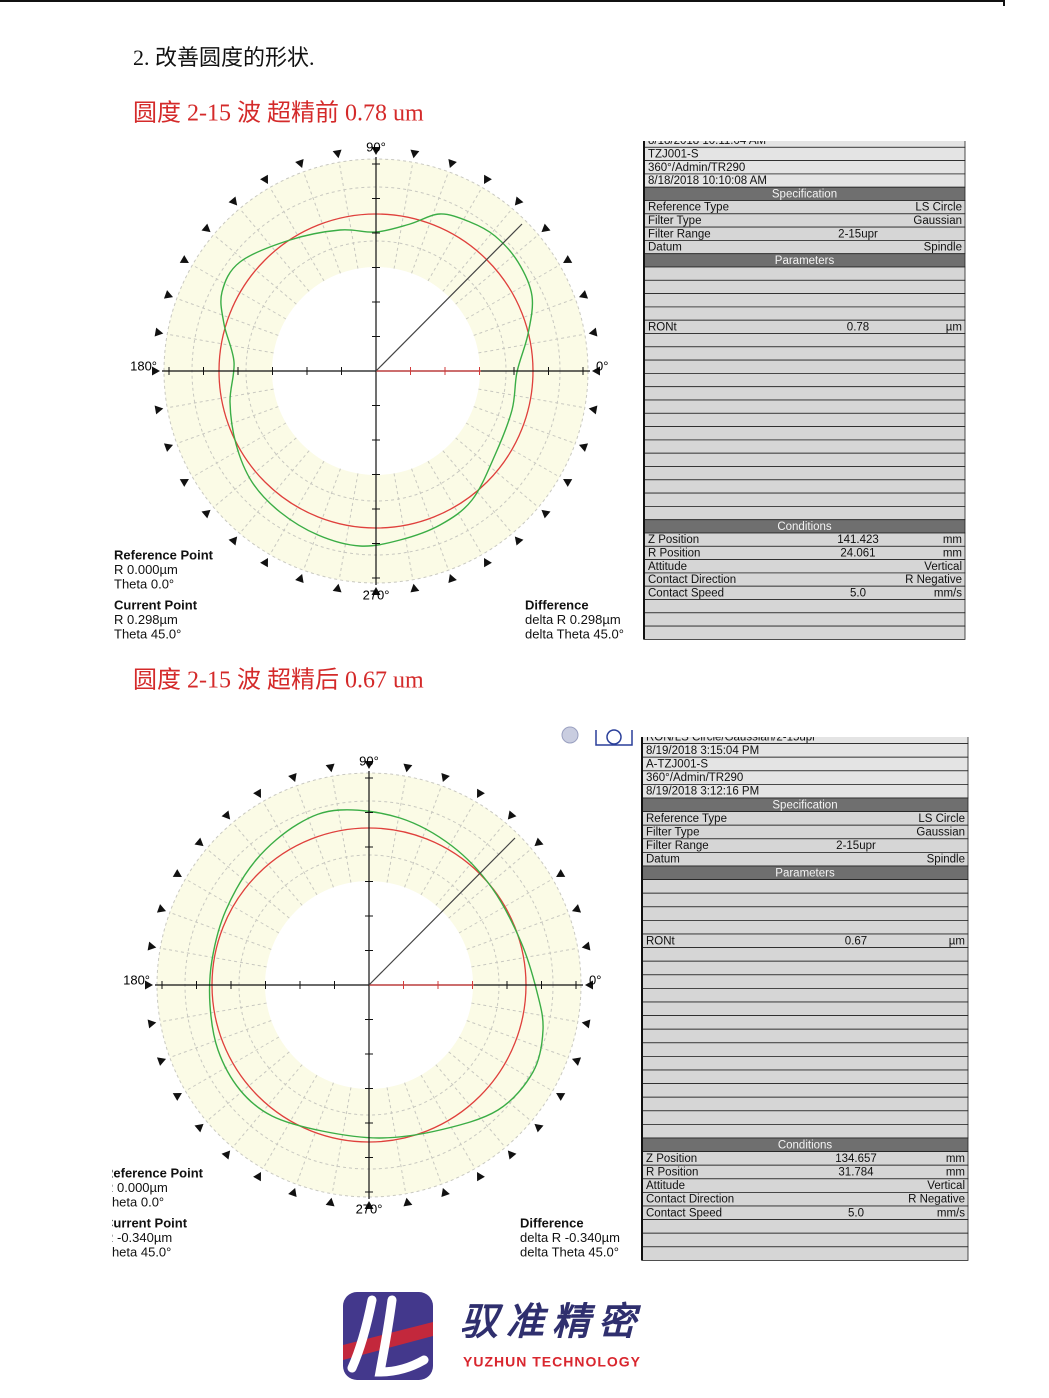 This screenshot has height=1398, width=1049. What do you see at coordinates (144, 583) in the screenshot?
I see `reference-point-line: Theta 0.0°` at bounding box center [144, 583].